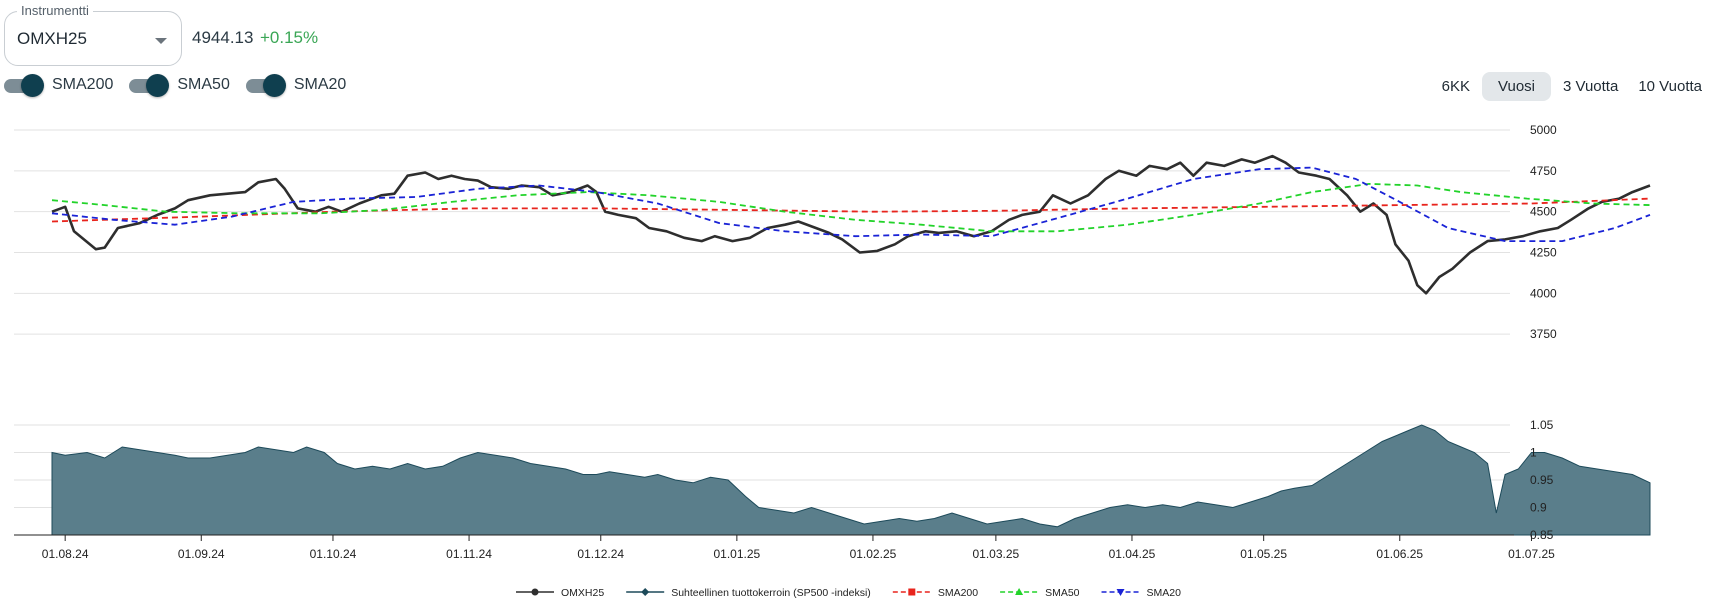  Describe the element at coordinates (1516, 86) in the screenshot. I see `range-vuosi-button: Vuosi` at that location.